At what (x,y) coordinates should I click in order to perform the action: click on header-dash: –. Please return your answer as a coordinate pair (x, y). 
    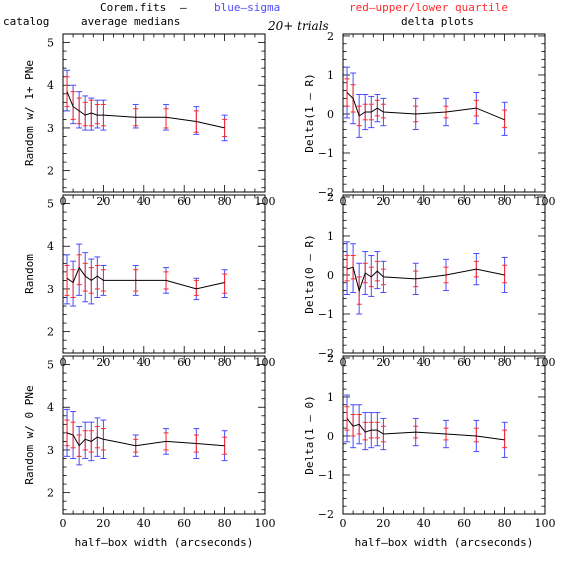
    Looking at the image, I should click on (183, 7).